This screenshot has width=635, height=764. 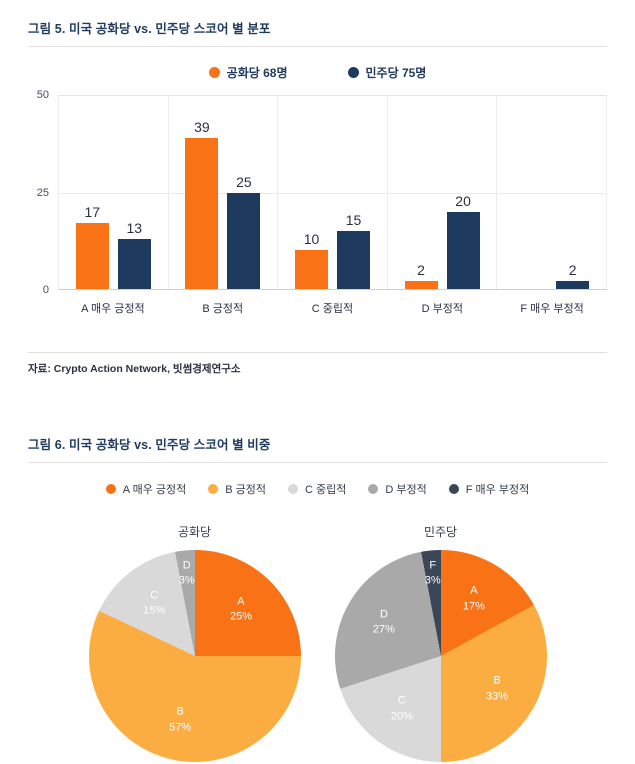 I want to click on x-axis-labels: A 매우 긍정적 B 긍정적 C 중립적 D 부정적 F 매우 부정적, so click(x=332, y=308).